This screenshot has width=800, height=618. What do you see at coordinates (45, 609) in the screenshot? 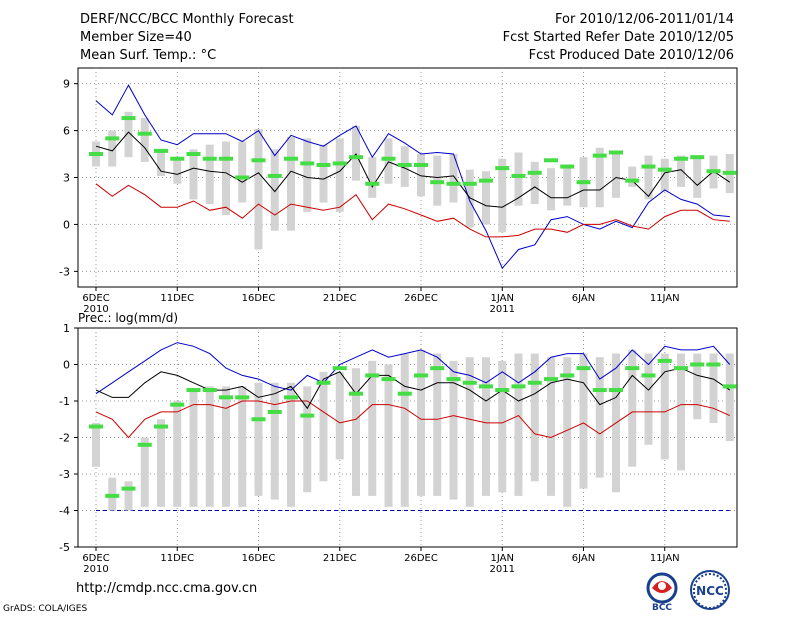
I see `grads-credit: GrADS: COLA/IGES` at bounding box center [45, 609].